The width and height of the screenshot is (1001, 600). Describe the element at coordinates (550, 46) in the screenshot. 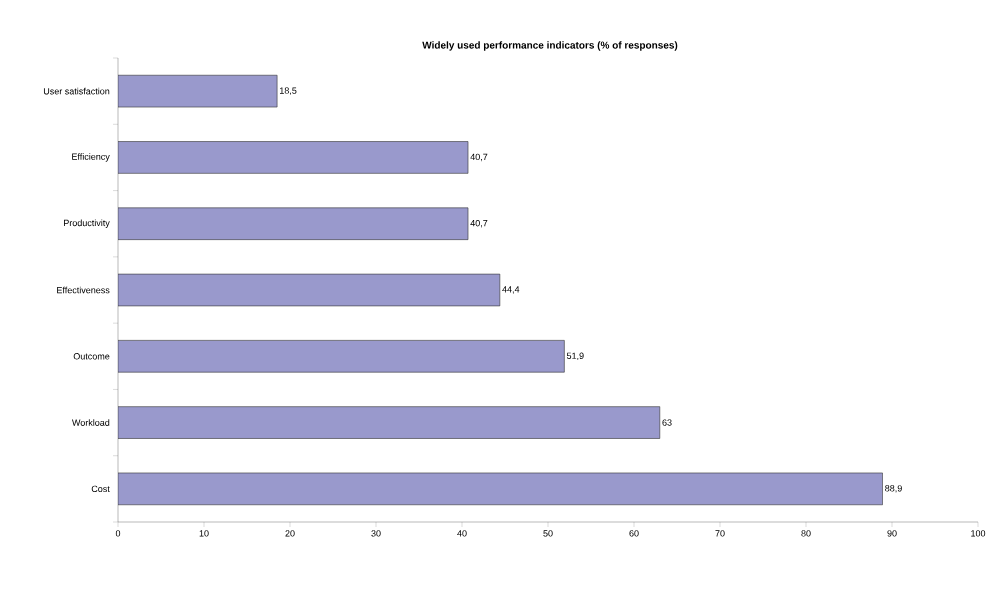

I see `chart-title: Widely used performance indicators (% of responses)` at that location.